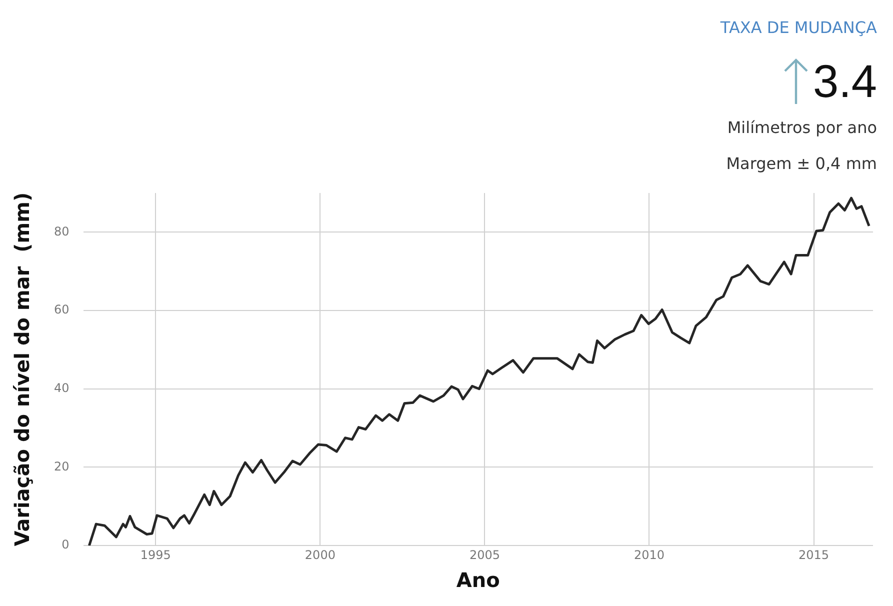  Describe the element at coordinates (62, 388) in the screenshot. I see `y-tick-label: 40` at that location.